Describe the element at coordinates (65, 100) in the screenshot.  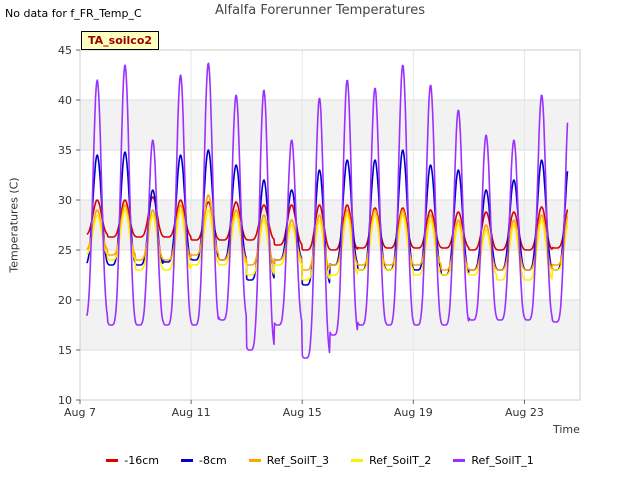
I see `y-tick-label: 40` at that location.